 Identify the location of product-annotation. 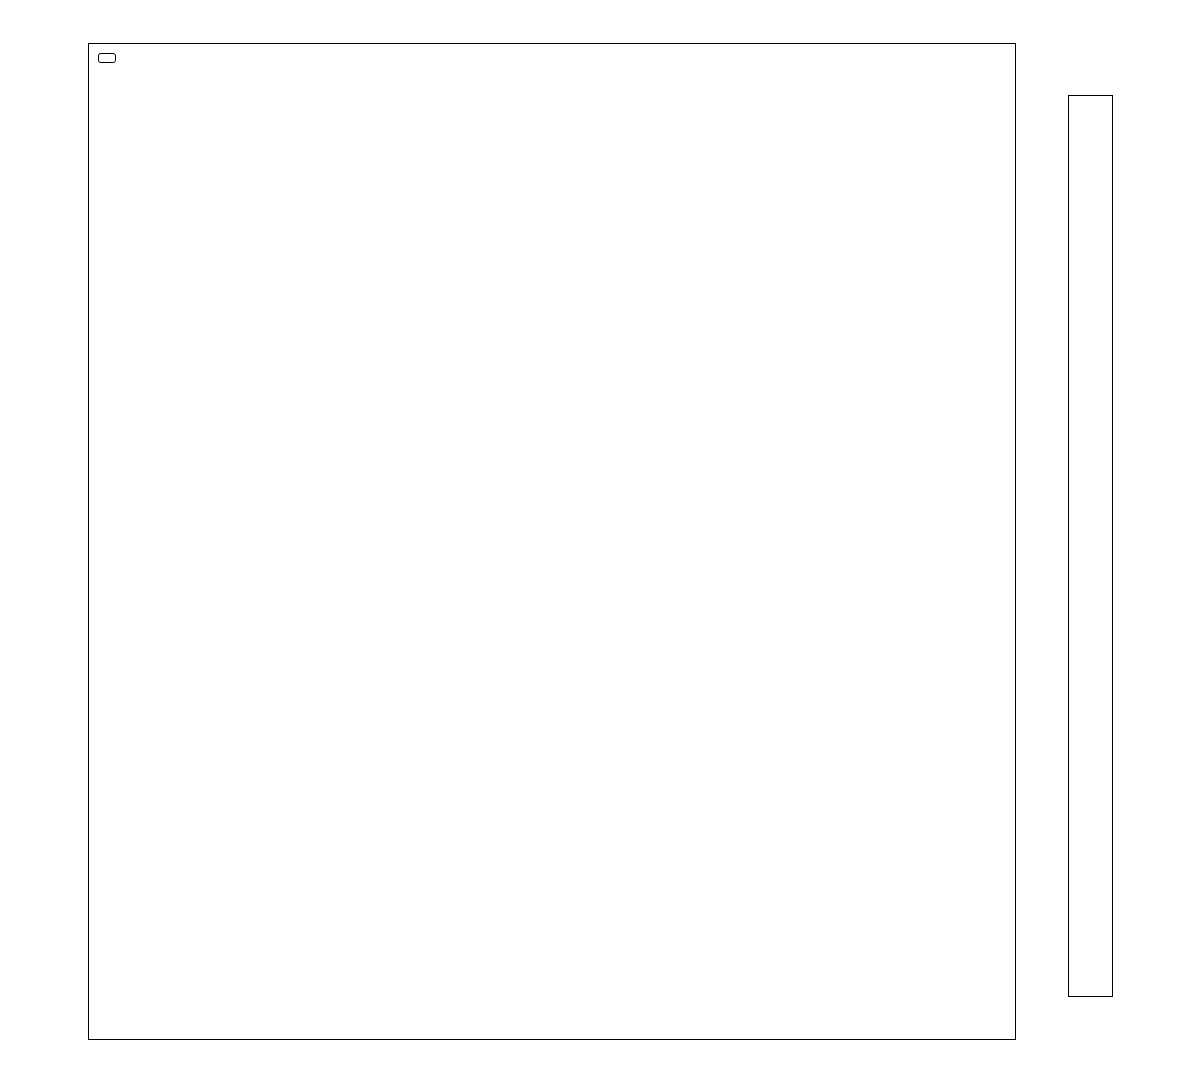
(107, 58).